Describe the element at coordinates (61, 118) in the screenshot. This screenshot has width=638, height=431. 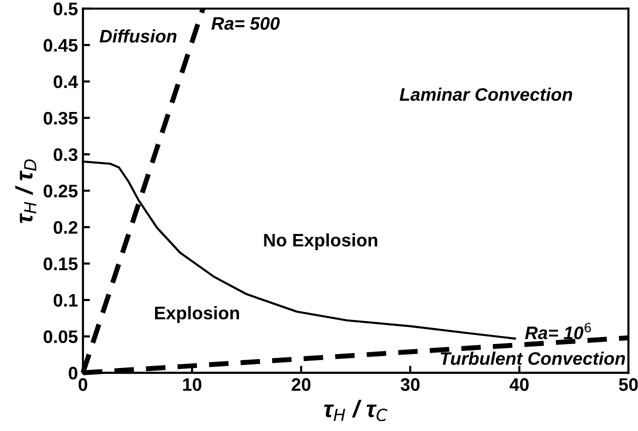
I see `y-tick-label: 0.35` at that location.